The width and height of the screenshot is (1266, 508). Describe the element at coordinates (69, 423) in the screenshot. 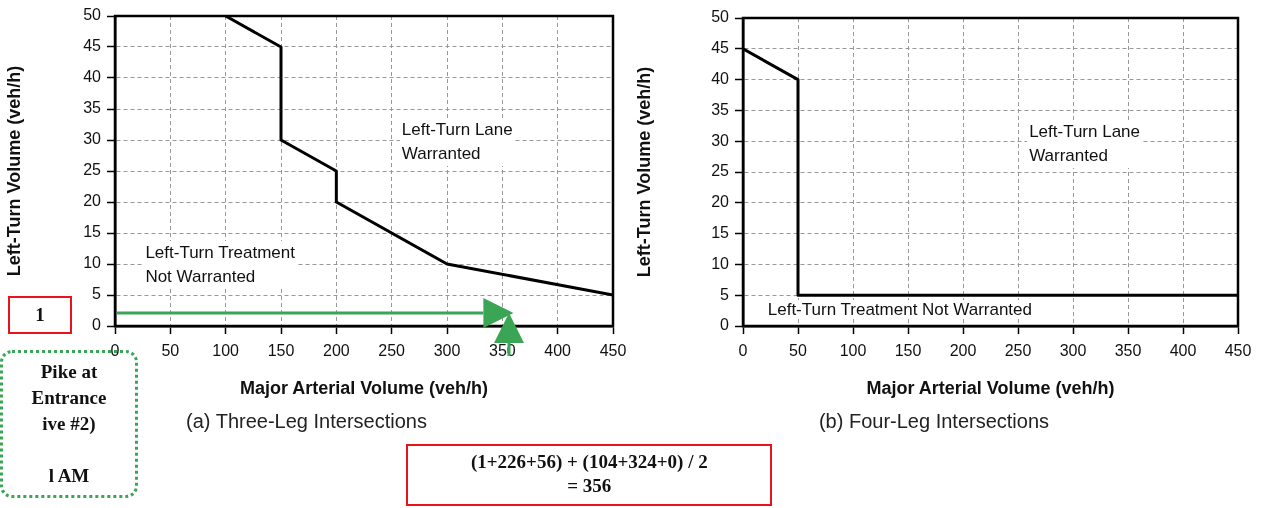

I see `text: Pike at Entrance ive #2) l AM` at that location.